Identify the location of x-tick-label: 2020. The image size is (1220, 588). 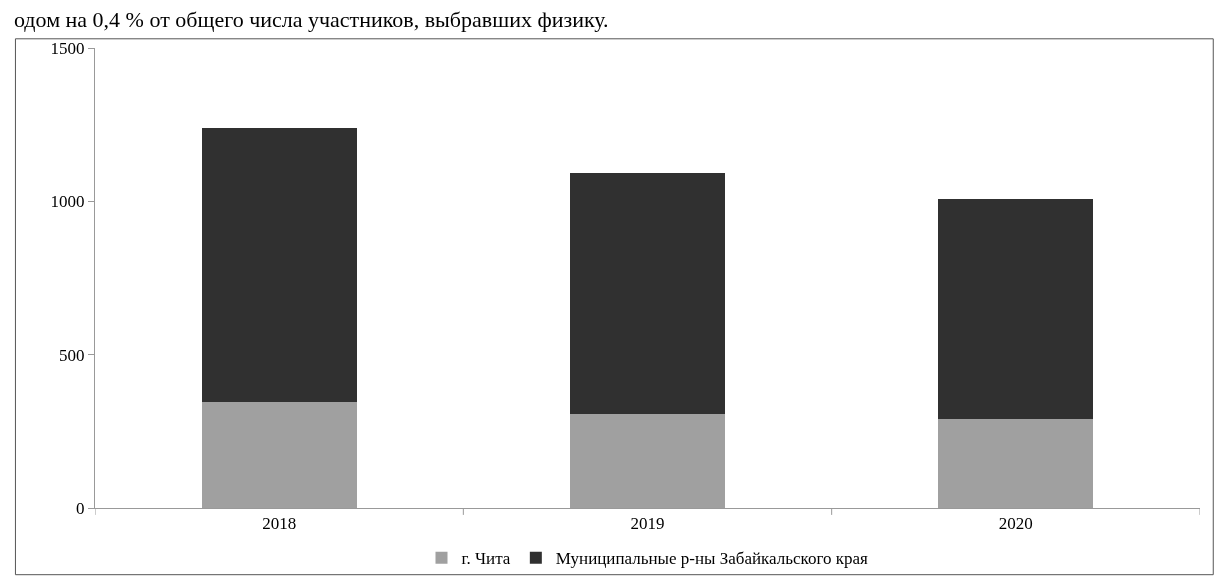
(1015, 524).